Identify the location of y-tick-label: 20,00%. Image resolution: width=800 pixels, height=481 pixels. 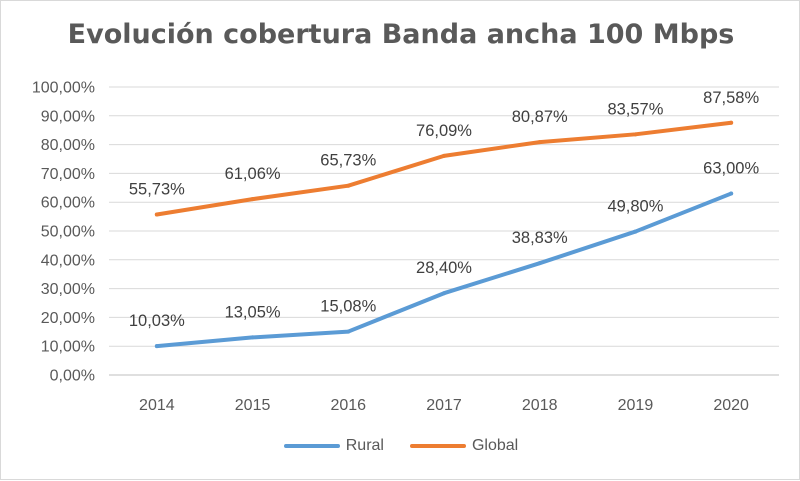
(68, 318).